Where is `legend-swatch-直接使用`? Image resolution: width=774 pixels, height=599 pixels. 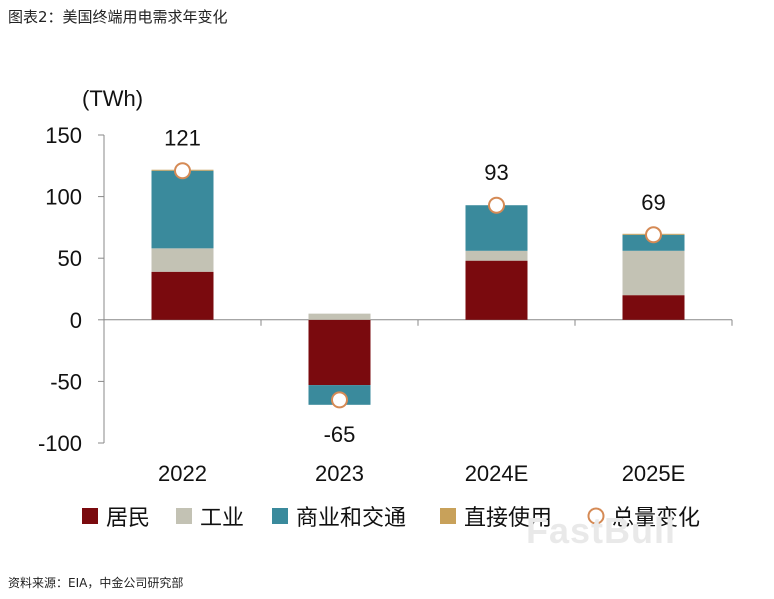
legend-swatch-直接使用 is located at coordinates (448, 516).